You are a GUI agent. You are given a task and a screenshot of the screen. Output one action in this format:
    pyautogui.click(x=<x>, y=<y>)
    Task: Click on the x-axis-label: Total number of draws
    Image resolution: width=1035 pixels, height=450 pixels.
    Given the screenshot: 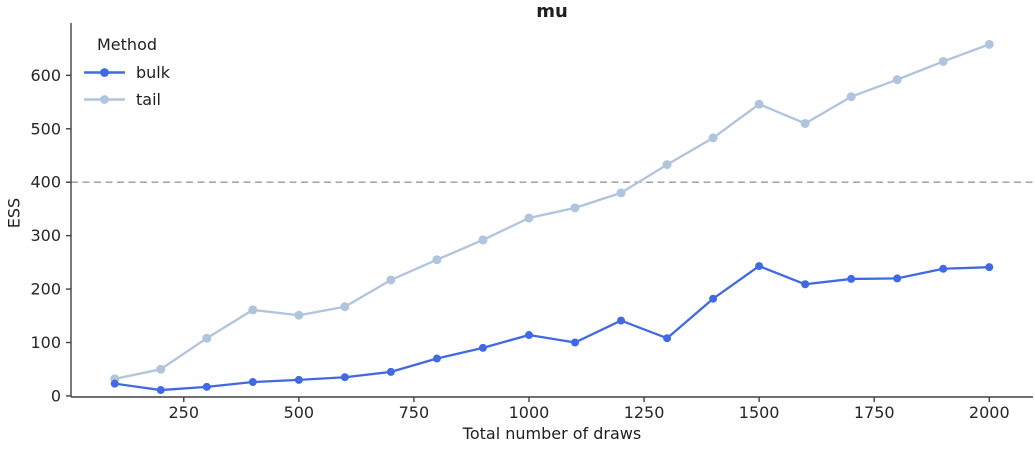 What is the action you would take?
    pyautogui.click(x=552, y=433)
    